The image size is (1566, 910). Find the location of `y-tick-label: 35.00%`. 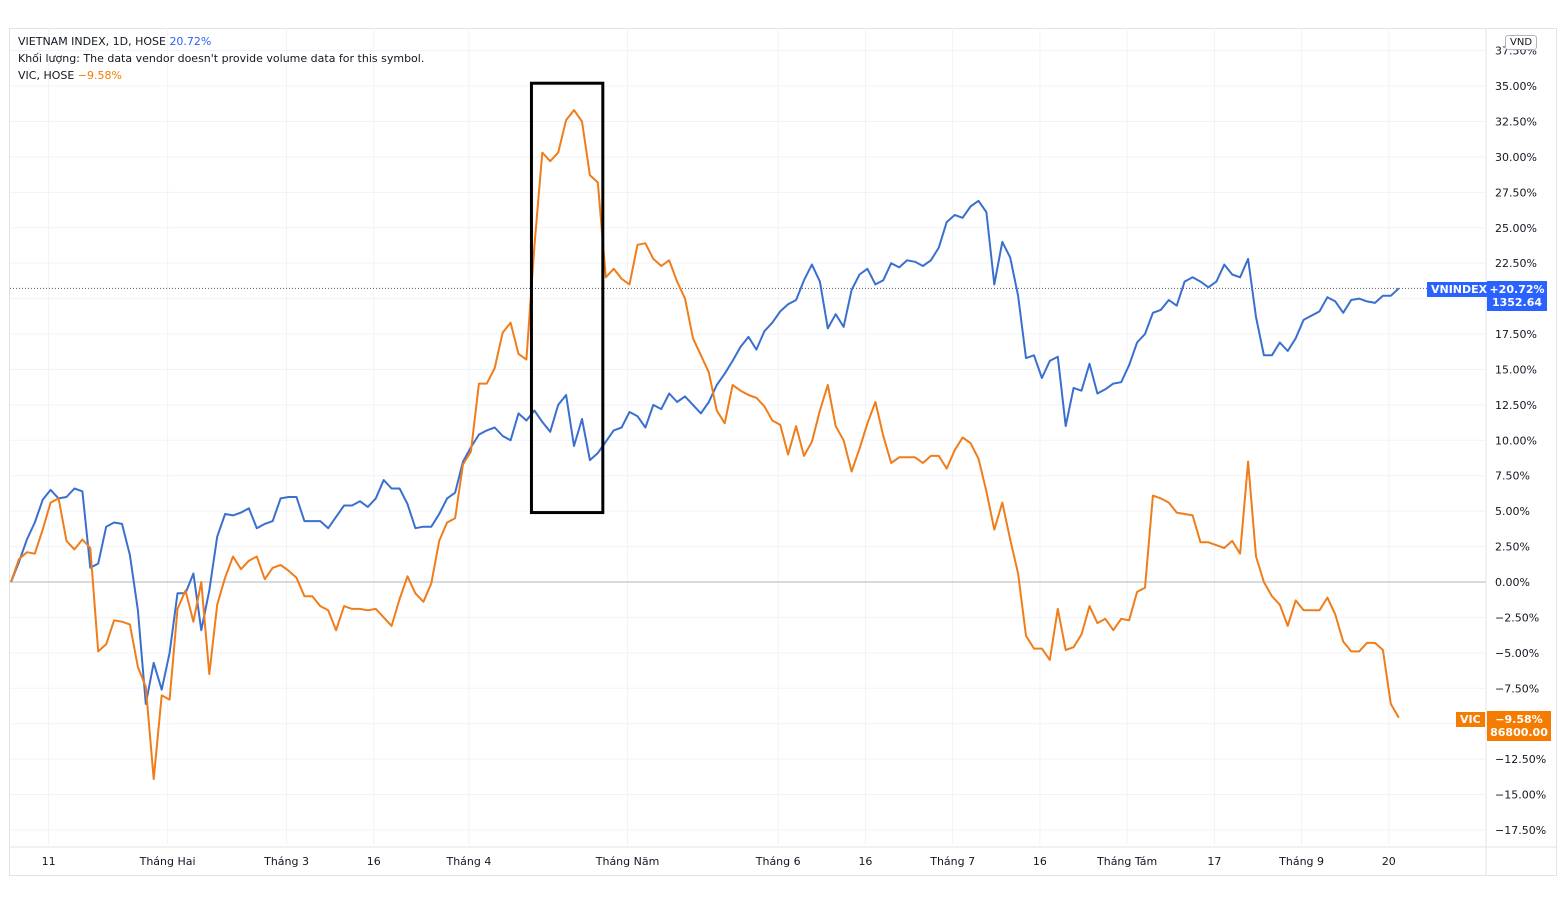

y-tick-label: 35.00% is located at coordinates (1516, 86).